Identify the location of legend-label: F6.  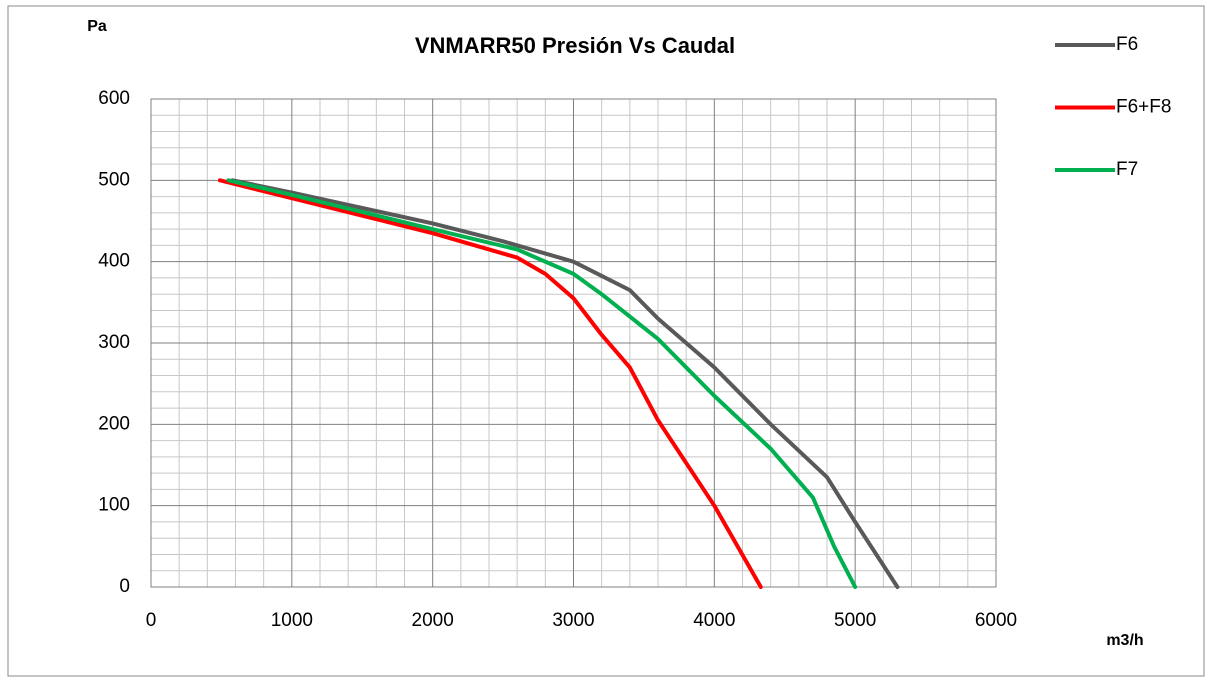
(1127, 44).